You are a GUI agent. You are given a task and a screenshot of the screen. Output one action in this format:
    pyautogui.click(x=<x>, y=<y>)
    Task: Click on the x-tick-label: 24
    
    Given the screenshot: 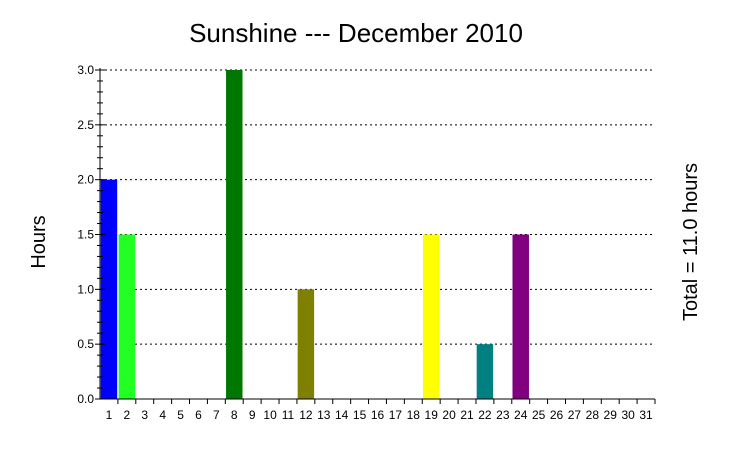 What is the action you would take?
    pyautogui.click(x=521, y=415)
    